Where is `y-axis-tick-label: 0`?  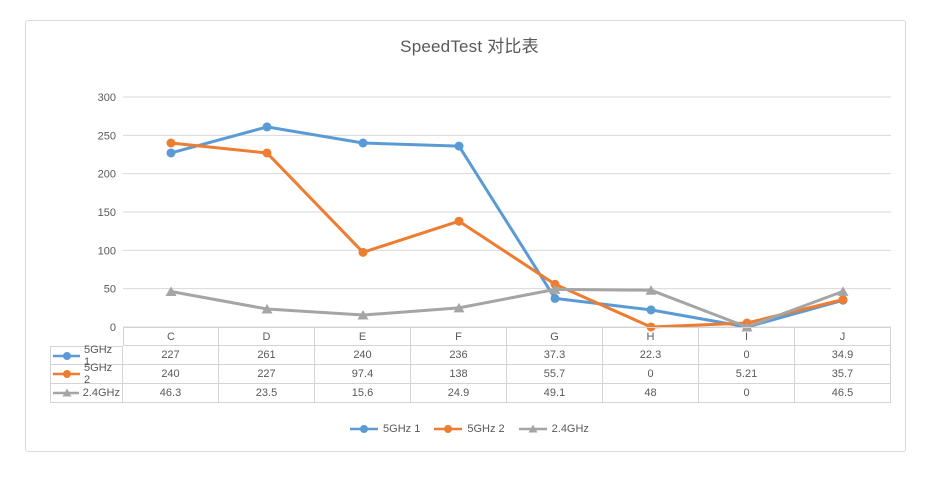
y-axis-tick-label: 0 is located at coordinates (113, 328).